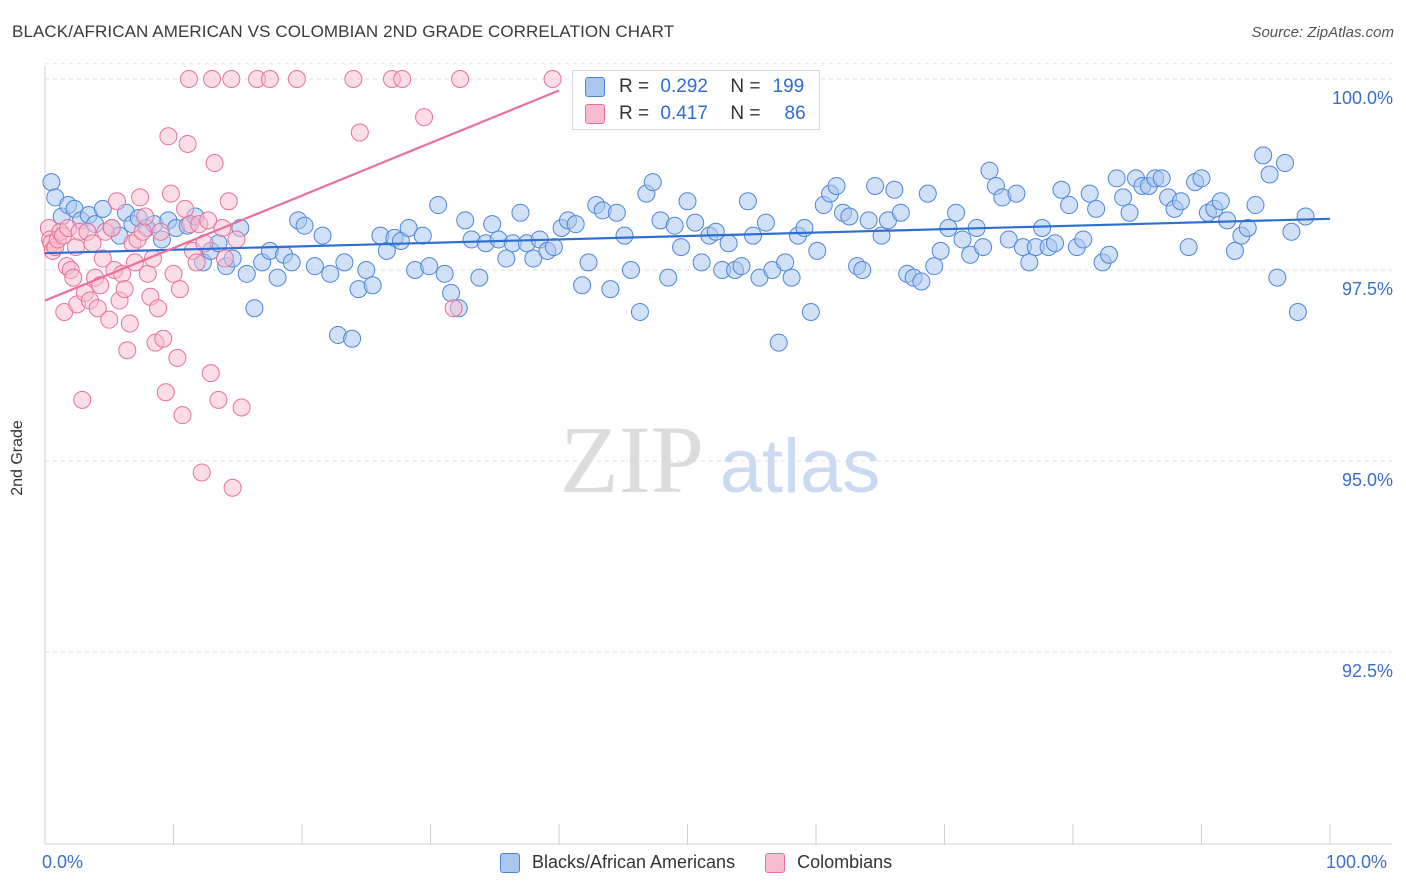 The height and width of the screenshot is (892, 1406). I want to click on stats-n-value: 199, so click(788, 86).